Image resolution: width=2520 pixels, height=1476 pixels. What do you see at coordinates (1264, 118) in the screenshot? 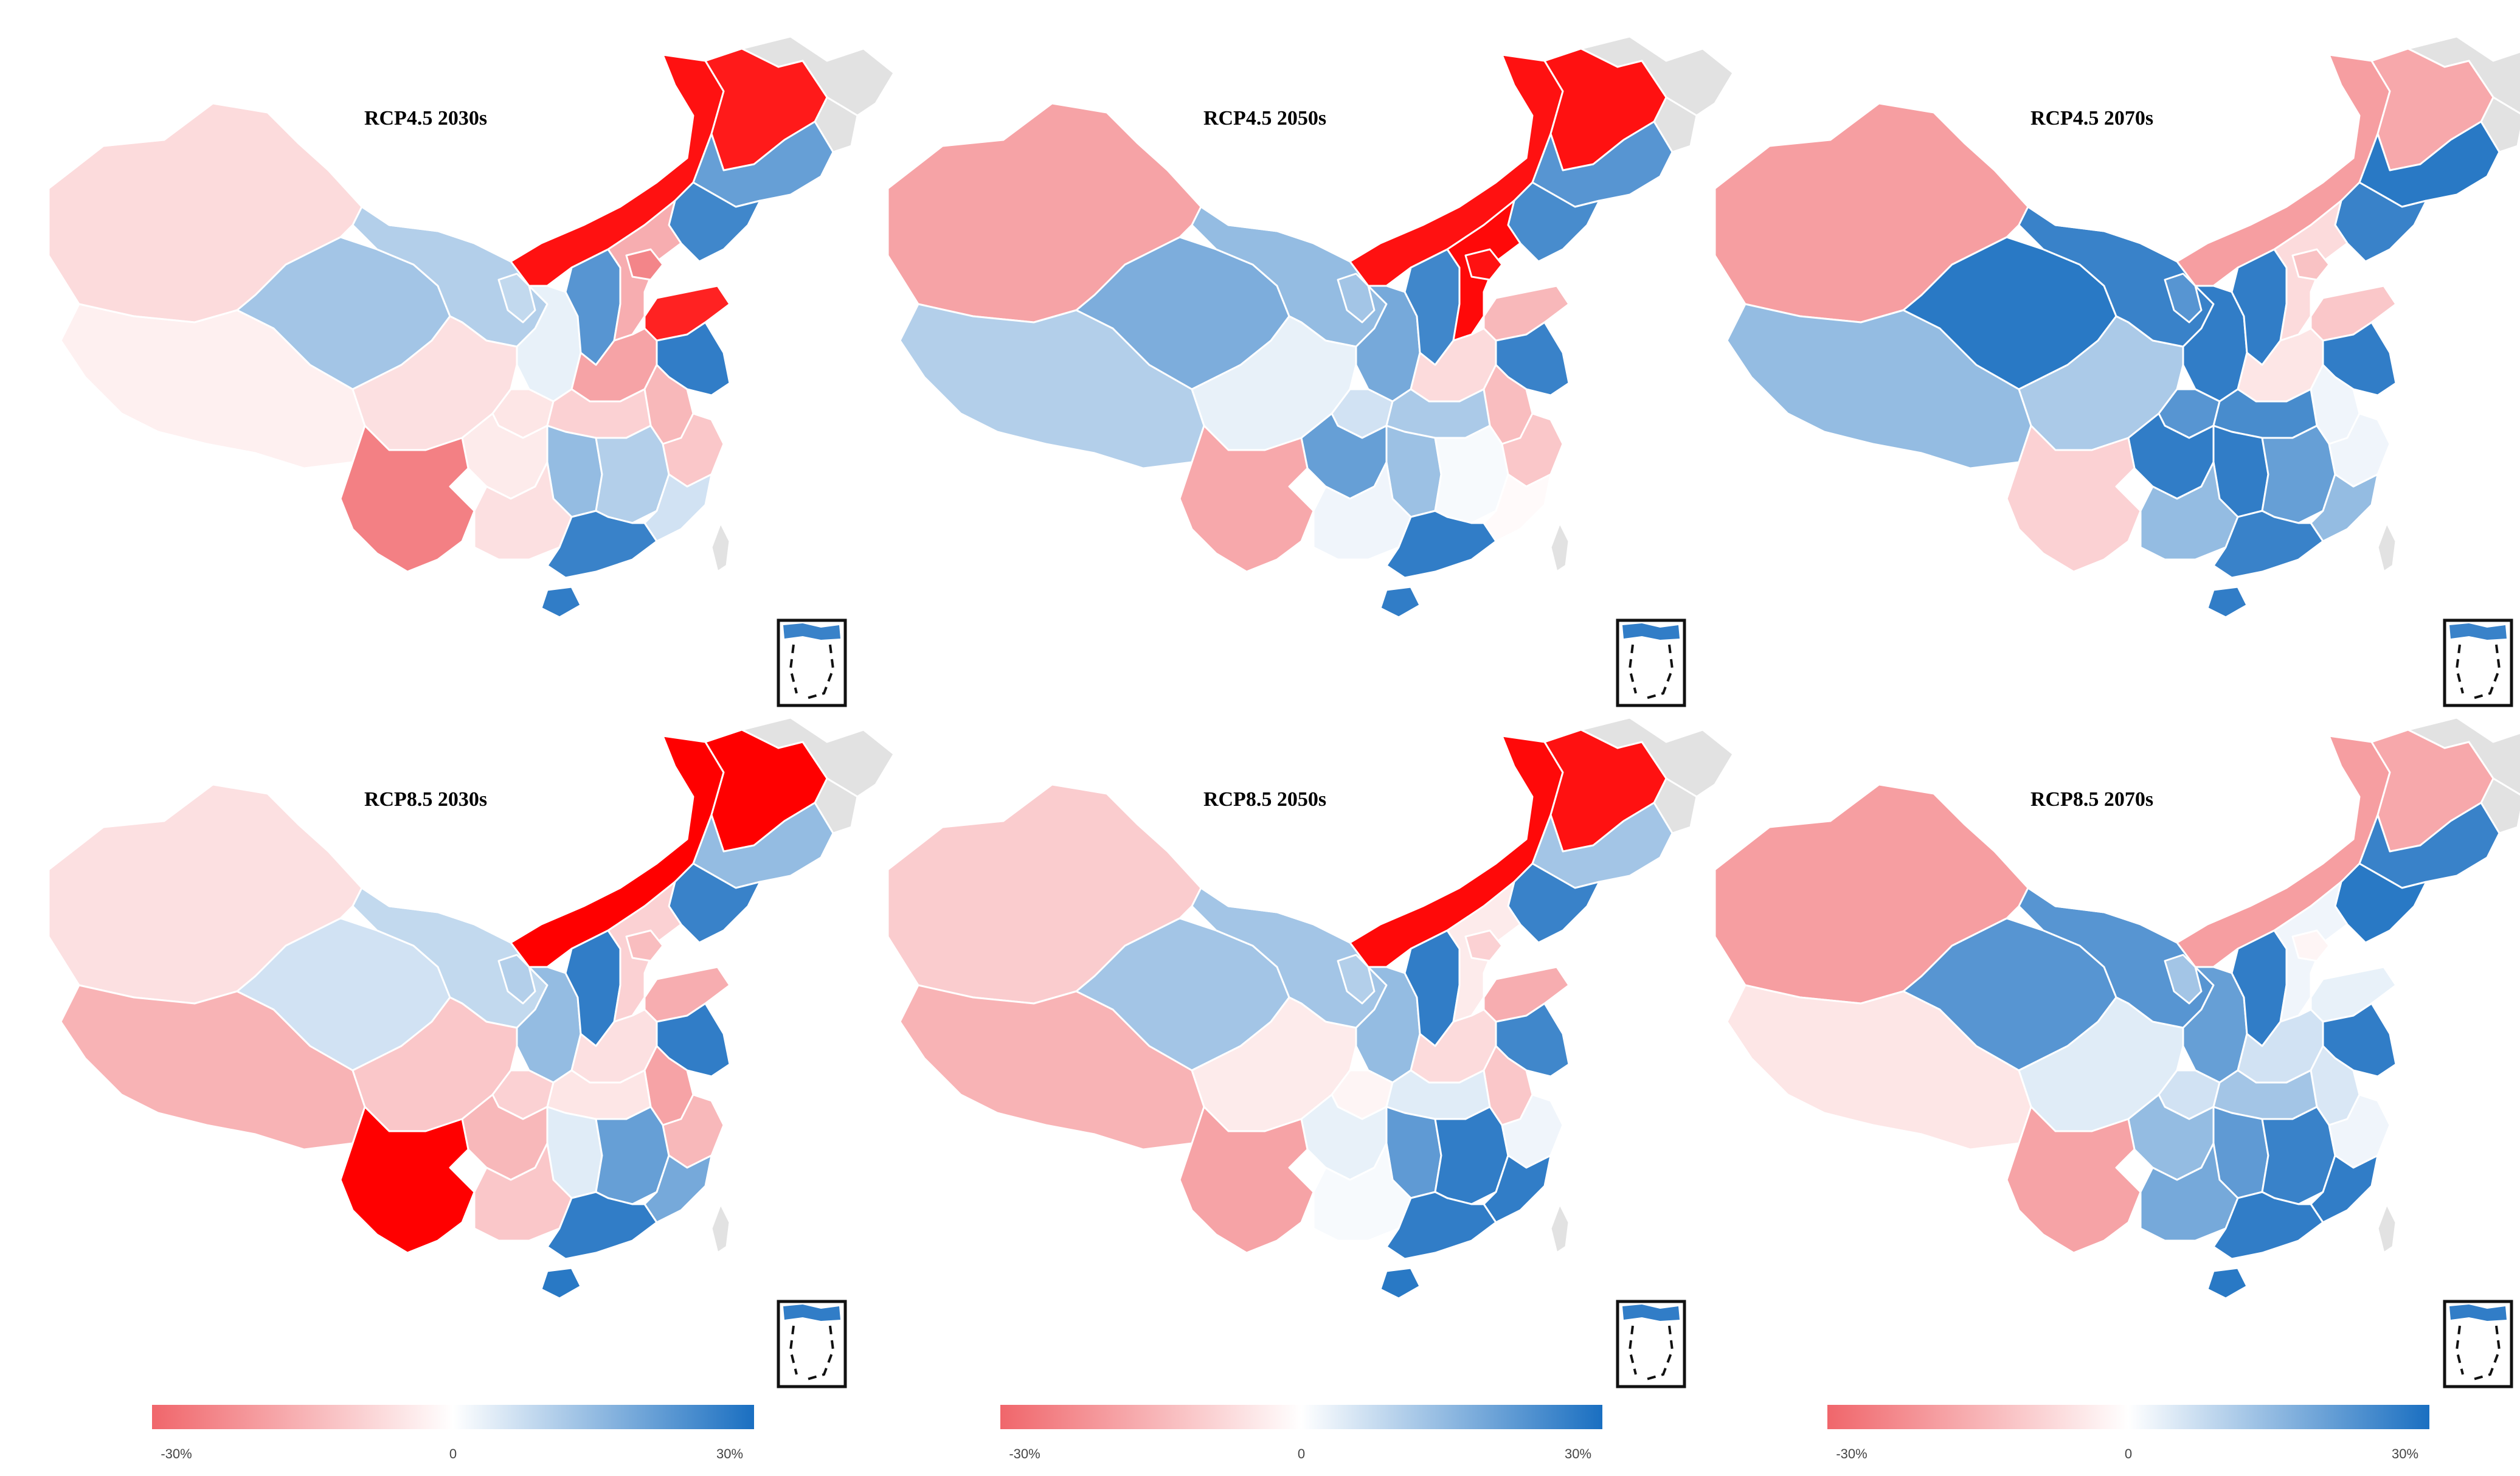
I see `panel-title: RCP4.5 2050s` at bounding box center [1264, 118].